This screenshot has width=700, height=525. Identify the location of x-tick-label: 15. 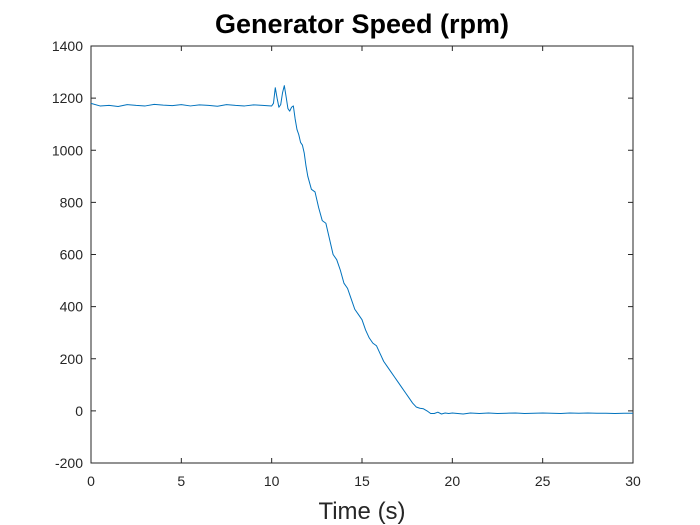
(362, 481).